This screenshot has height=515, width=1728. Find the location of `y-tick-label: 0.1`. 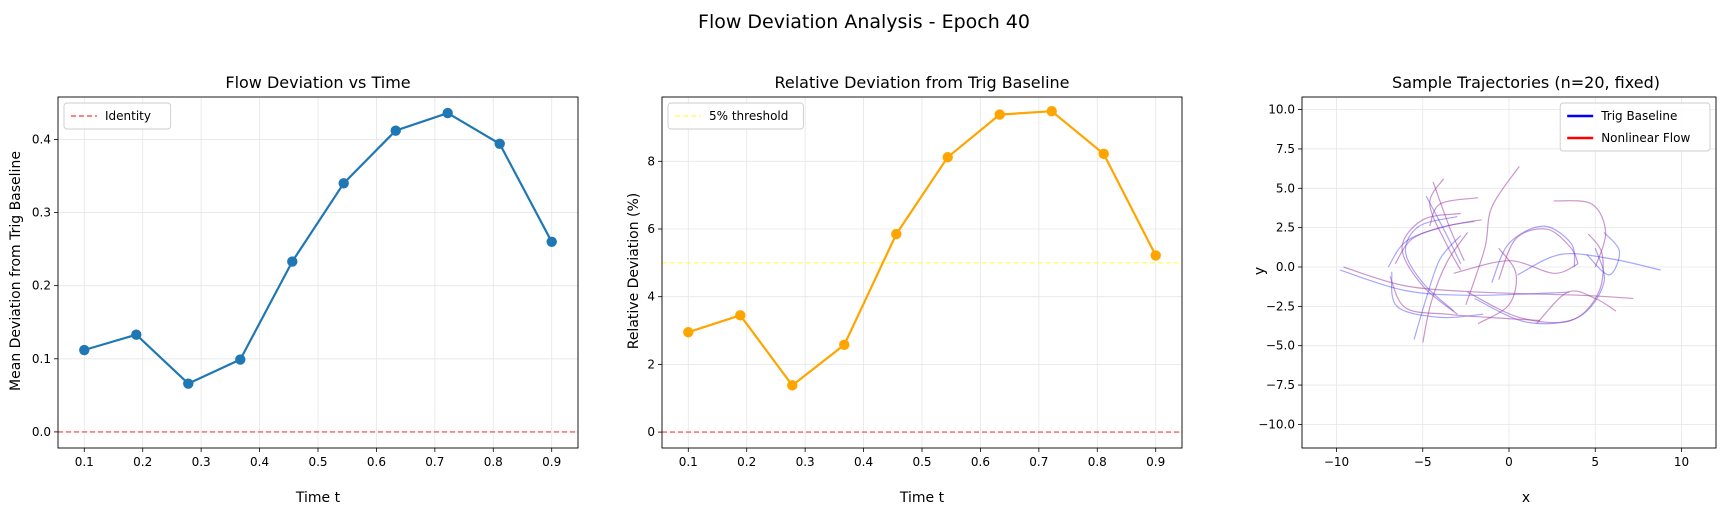

y-tick-label: 0.1 is located at coordinates (41, 359).